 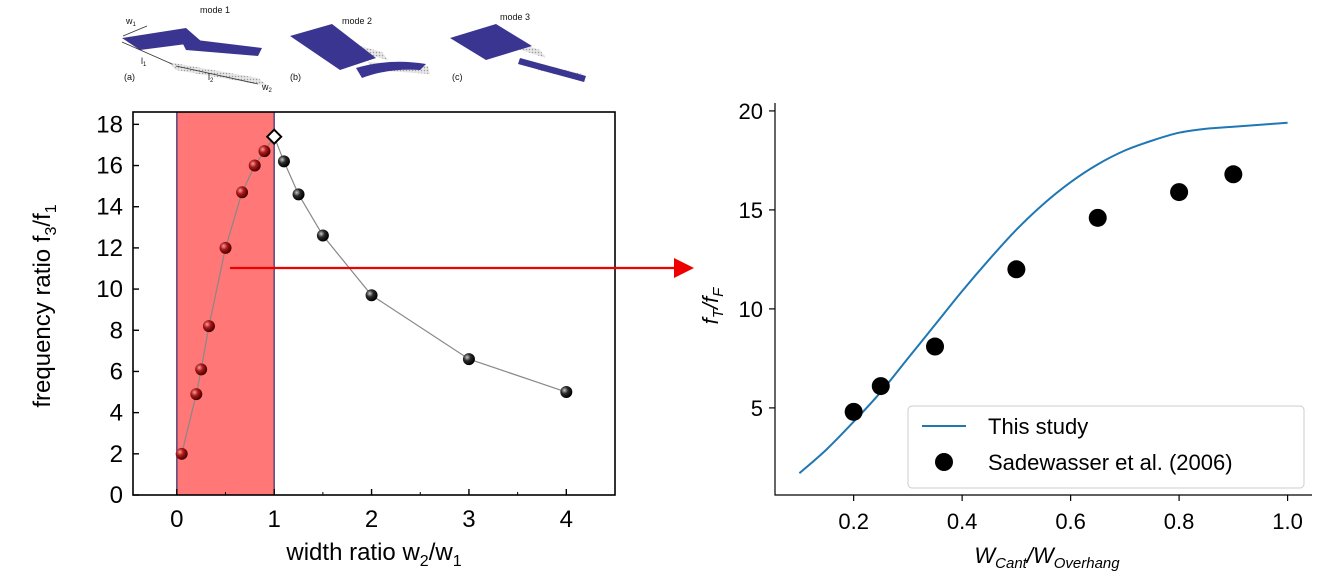 What do you see at coordinates (116, 495) in the screenshot?
I see `left-y-tick-label: 0` at bounding box center [116, 495].